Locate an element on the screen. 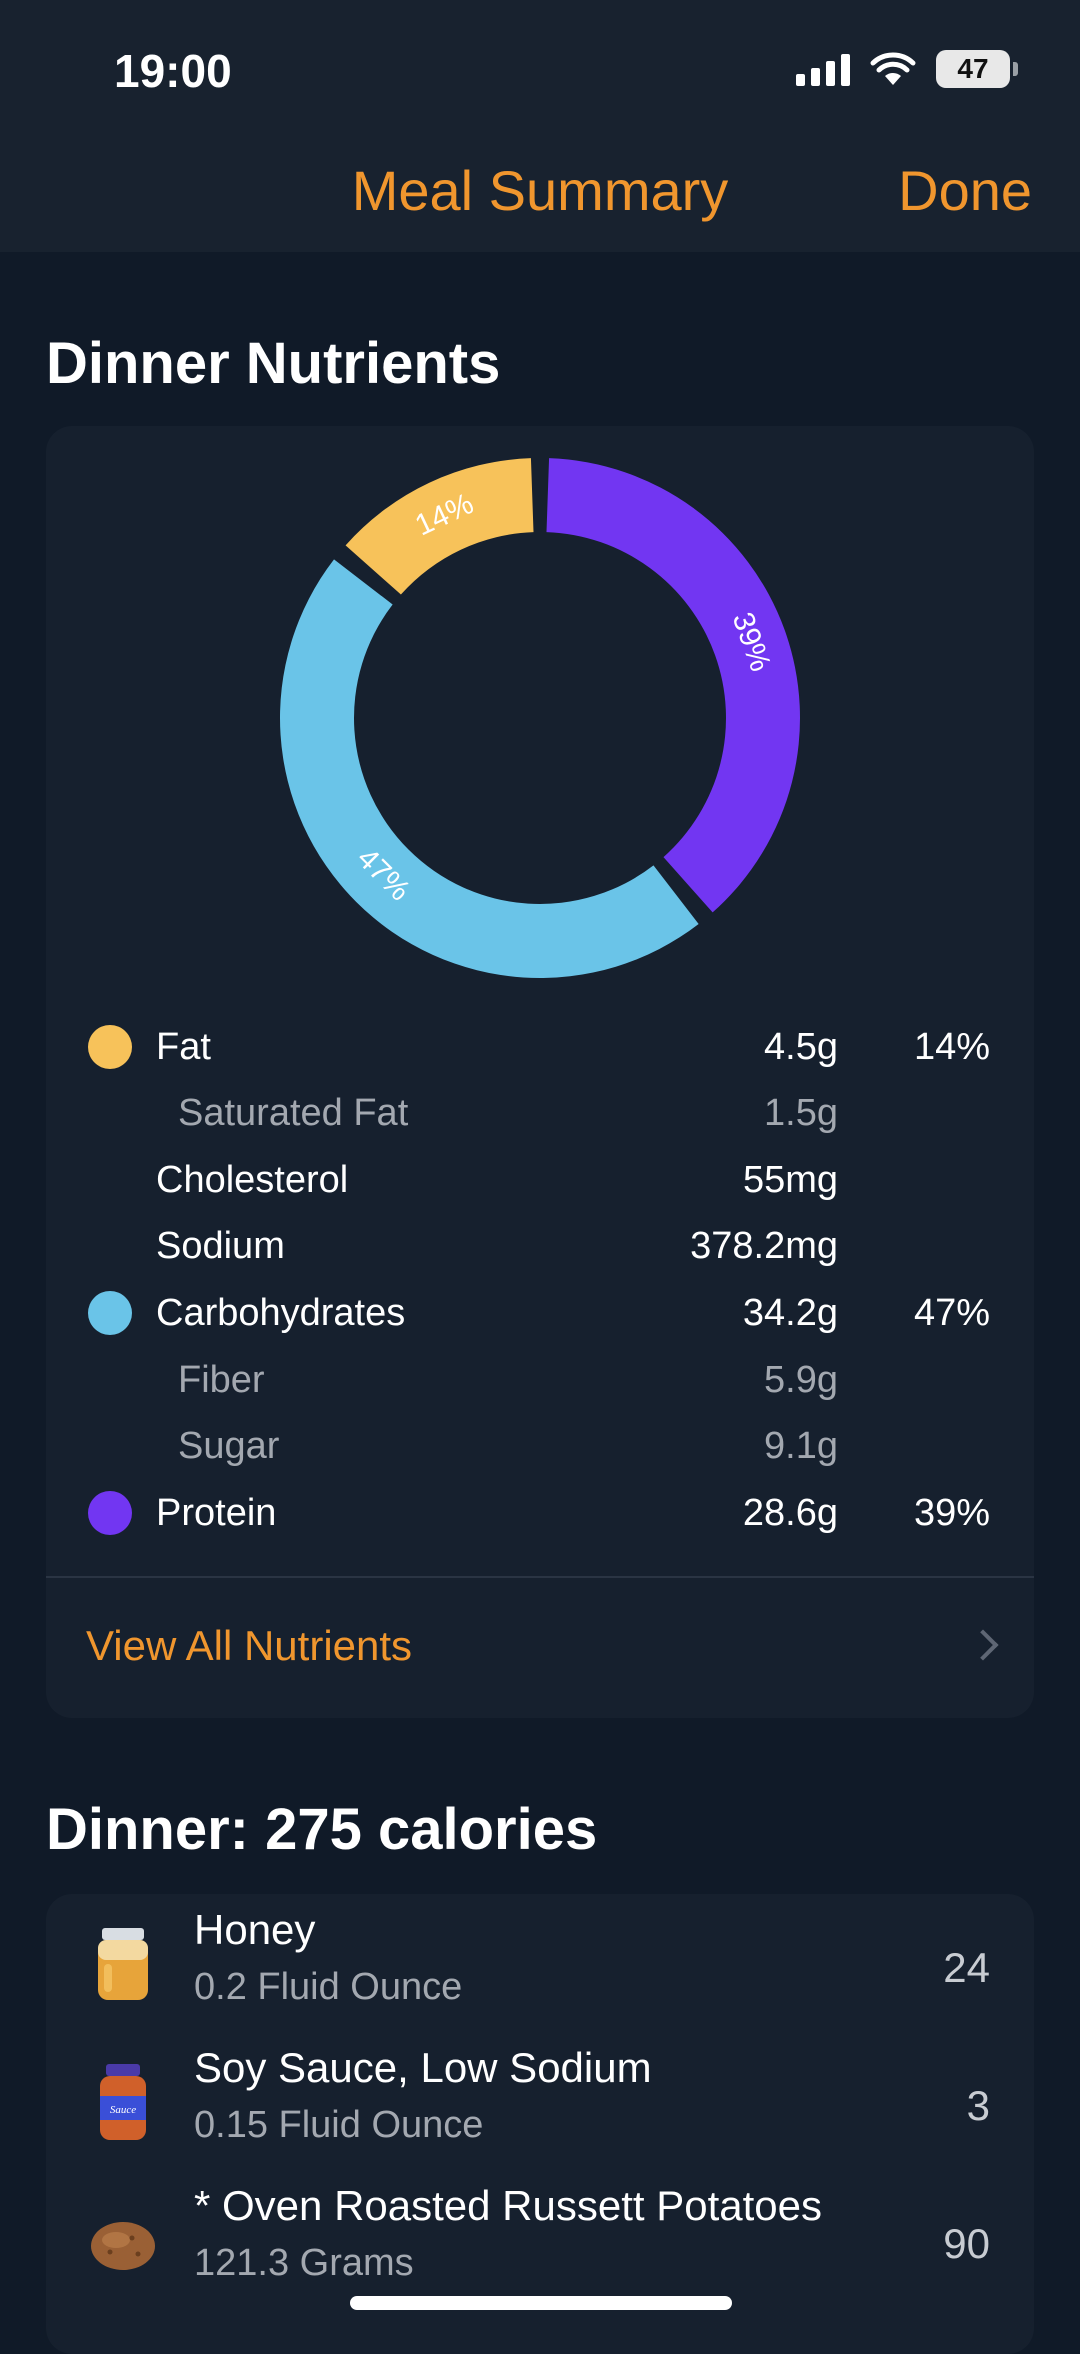  nutrient-row: Fat 4.5g 14% is located at coordinates (540, 1047).